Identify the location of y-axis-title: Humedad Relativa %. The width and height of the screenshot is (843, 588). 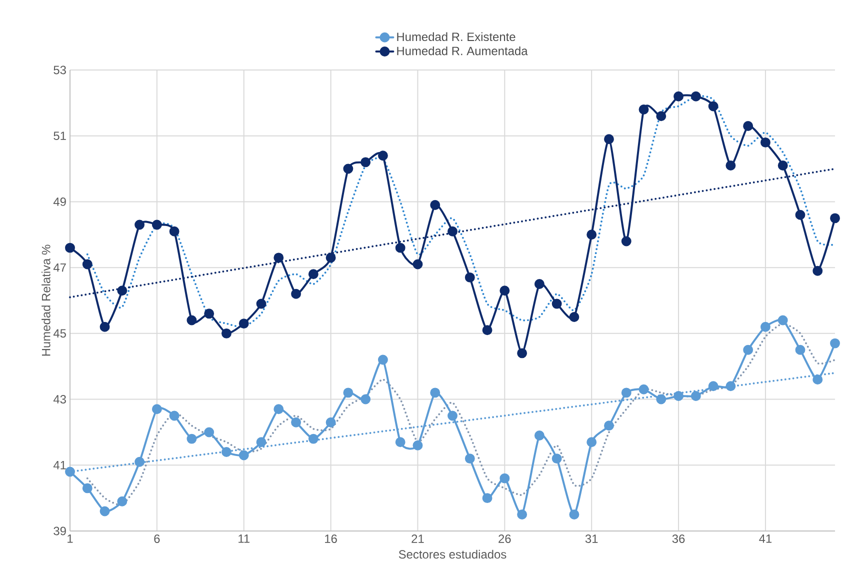
(46, 300).